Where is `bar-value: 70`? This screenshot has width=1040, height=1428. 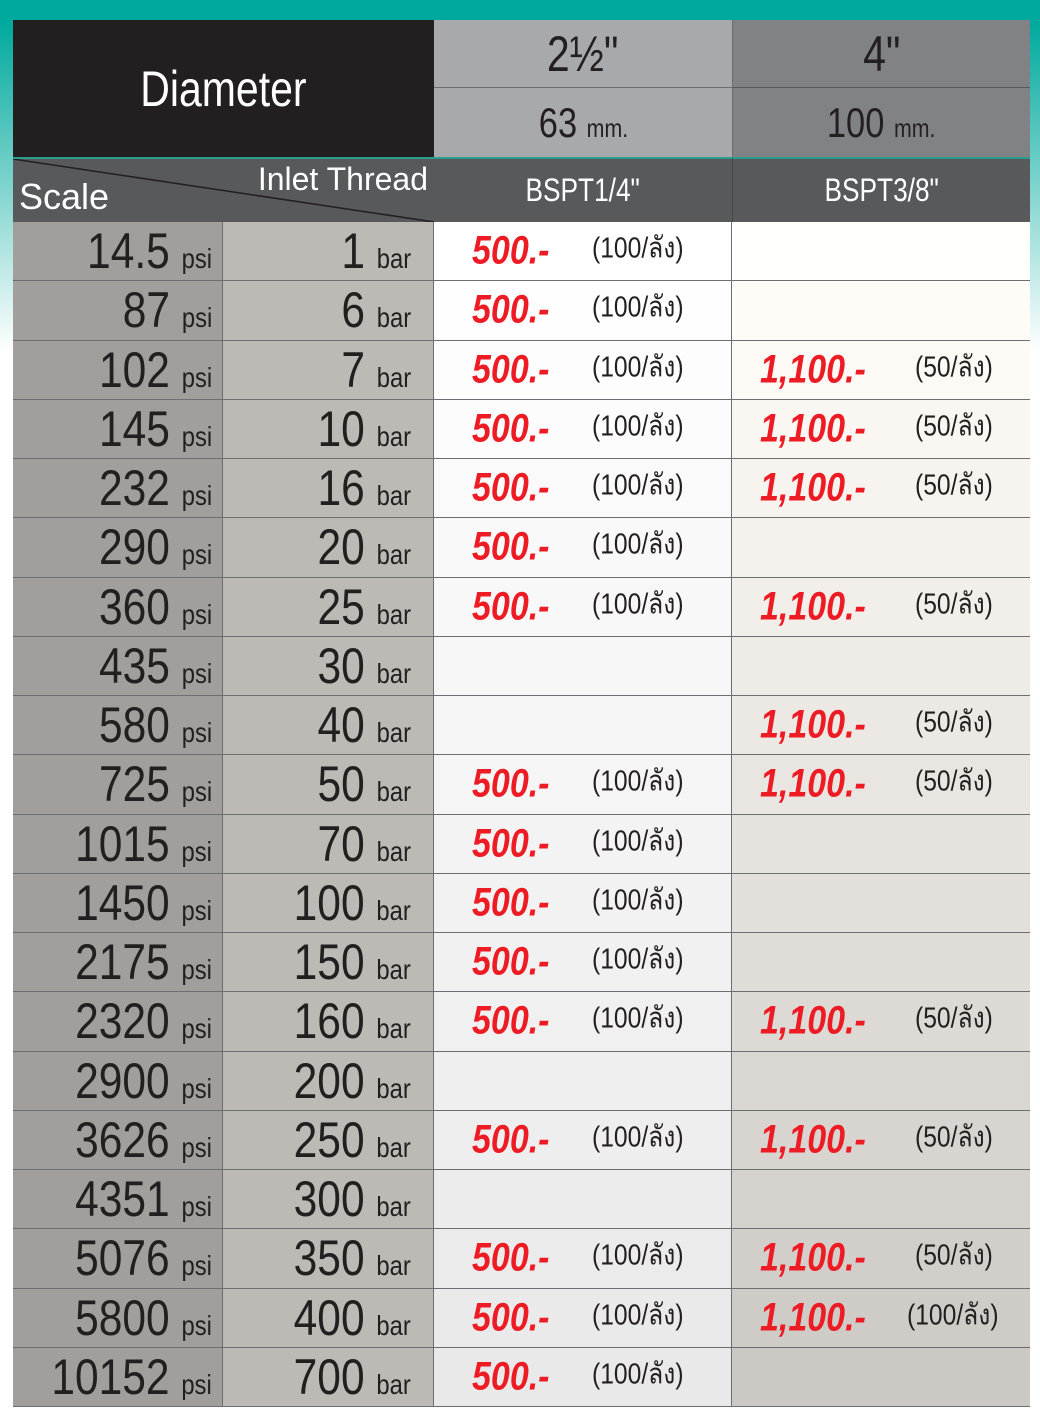
bar-value: 70 is located at coordinates (341, 843).